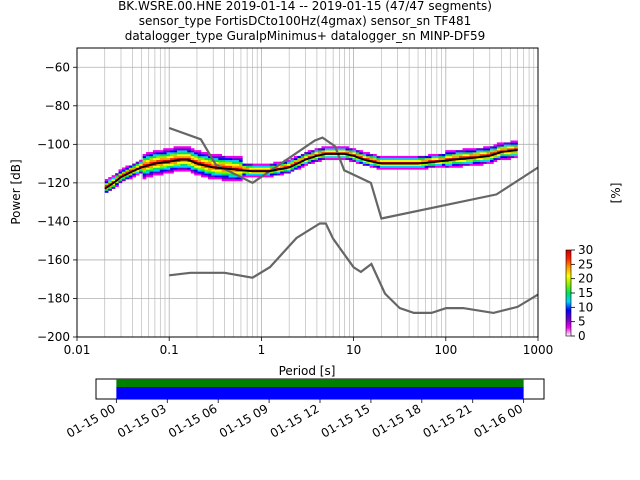 The width and height of the screenshot is (640, 480). What do you see at coordinates (77, 350) in the screenshot?
I see `x-tick-label: 0.01` at bounding box center [77, 350].